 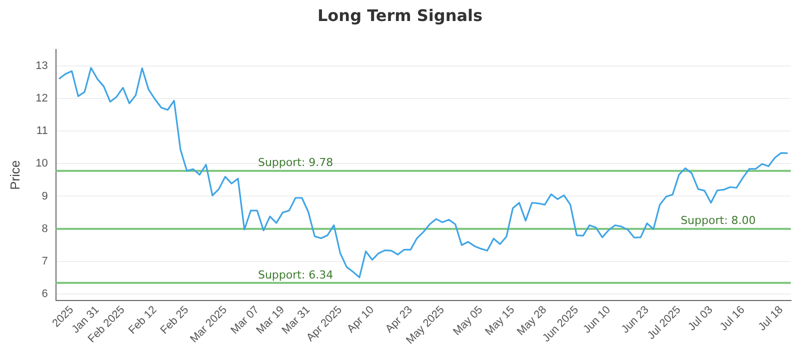 I want to click on y-tick-label: 6, so click(x=45, y=294).